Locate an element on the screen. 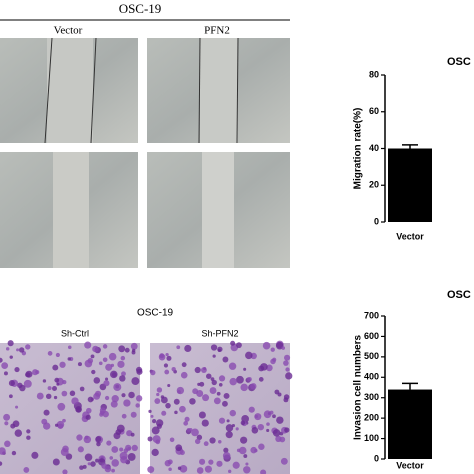 Image resolution: width=474 pixels, height=474 pixels. panel-title: OSC-19 is located at coordinates (140, 8).